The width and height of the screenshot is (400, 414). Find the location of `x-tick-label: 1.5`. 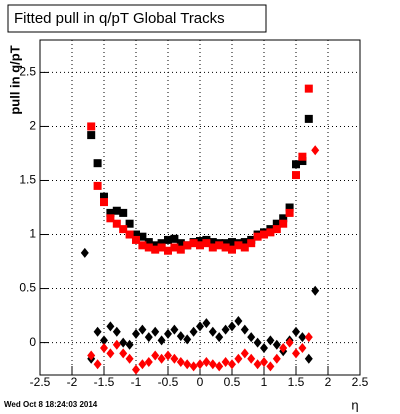

x-tick-label: 1.5 is located at coordinates (296, 382).